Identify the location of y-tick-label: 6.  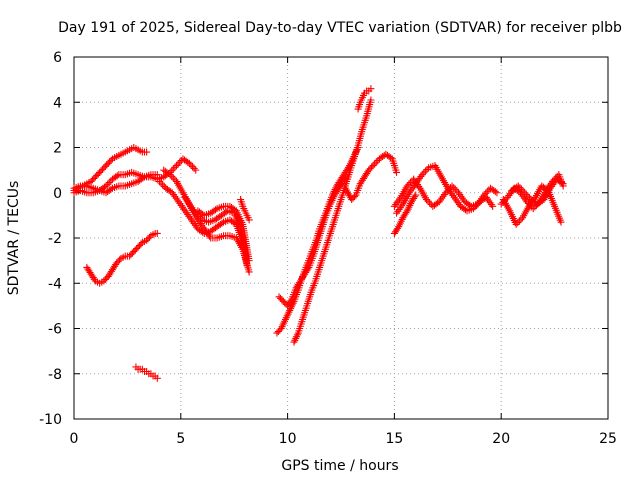
(57, 58).